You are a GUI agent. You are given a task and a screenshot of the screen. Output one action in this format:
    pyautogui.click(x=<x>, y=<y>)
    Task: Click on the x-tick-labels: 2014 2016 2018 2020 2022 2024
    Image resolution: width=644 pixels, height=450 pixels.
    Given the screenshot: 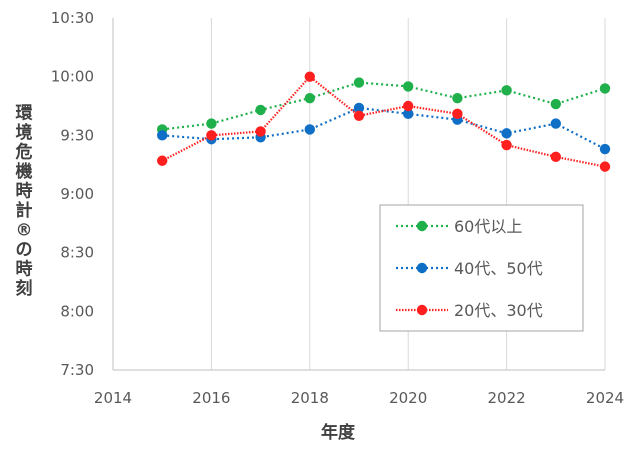 What is the action you would take?
    pyautogui.click(x=359, y=398)
    